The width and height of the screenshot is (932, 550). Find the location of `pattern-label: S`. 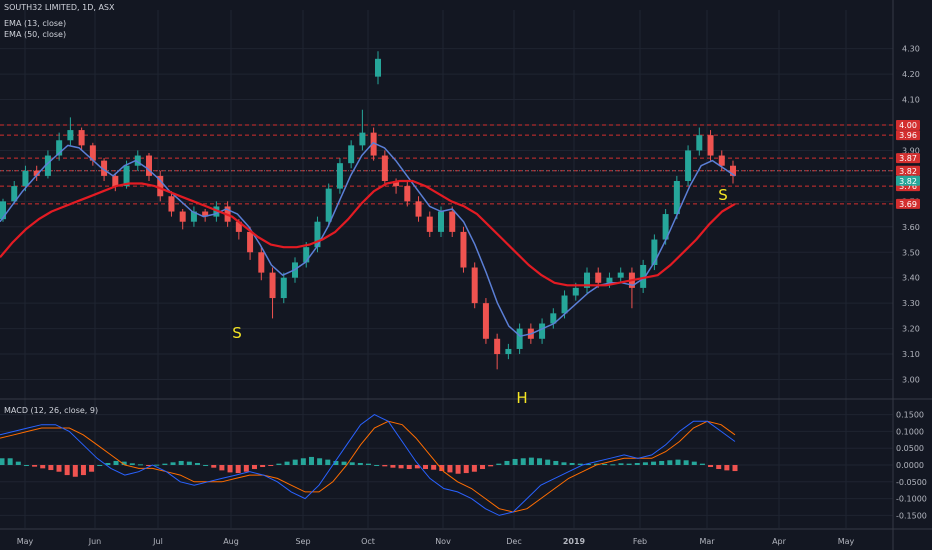

pattern-label: S is located at coordinates (723, 195).